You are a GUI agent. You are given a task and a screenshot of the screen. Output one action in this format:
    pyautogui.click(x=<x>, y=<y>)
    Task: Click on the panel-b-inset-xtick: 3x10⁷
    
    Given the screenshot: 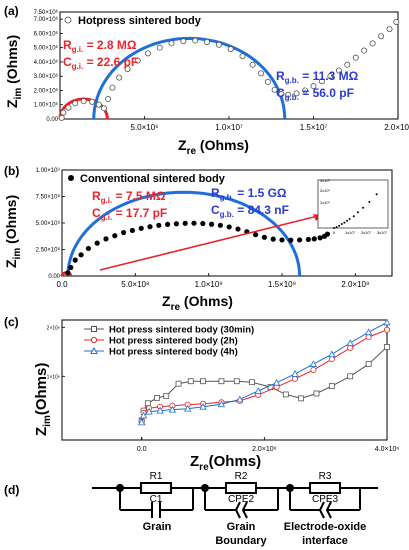 What is the action you would take?
    pyautogui.click(x=382, y=232)
    